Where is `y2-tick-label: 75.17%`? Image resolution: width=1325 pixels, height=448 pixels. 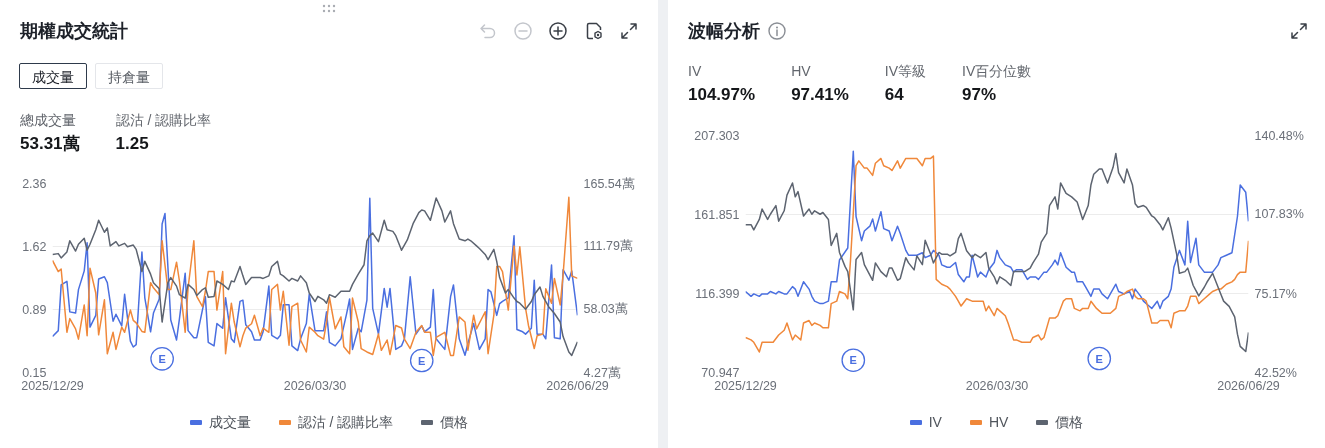
y2-tick-label: 75.17% is located at coordinates (1275, 293).